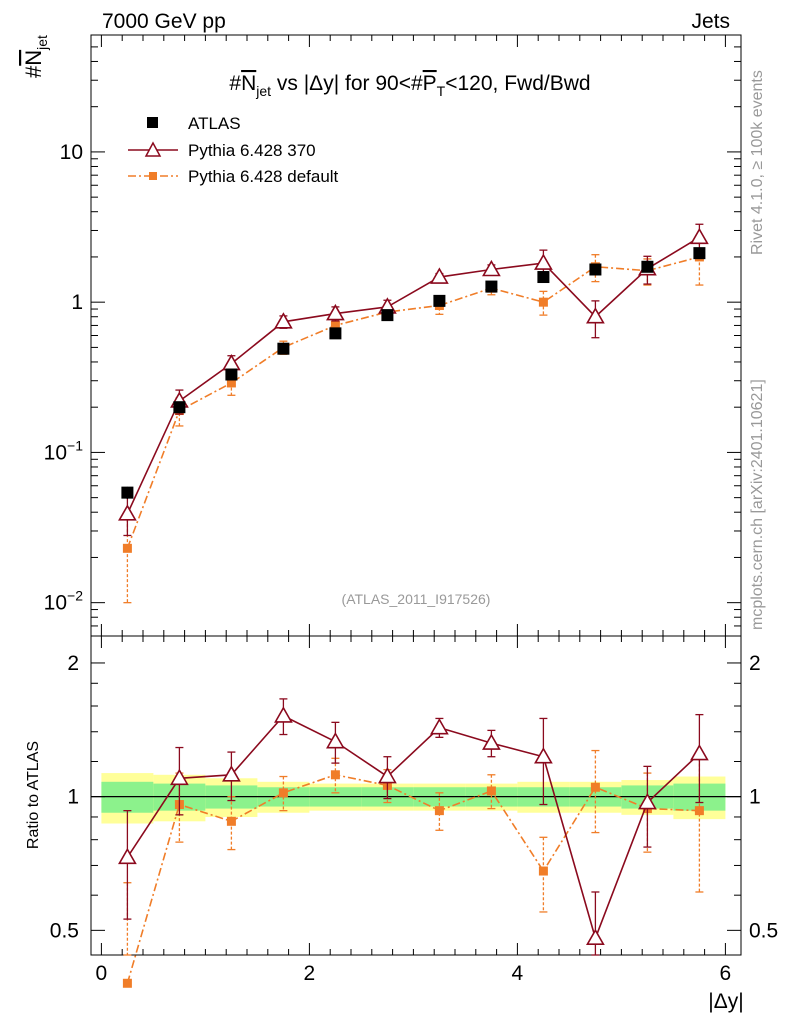 The height and width of the screenshot is (1024, 786). Describe the element at coordinates (35, 56) in the screenshot. I see `y-axis-label: #Njet` at that location.